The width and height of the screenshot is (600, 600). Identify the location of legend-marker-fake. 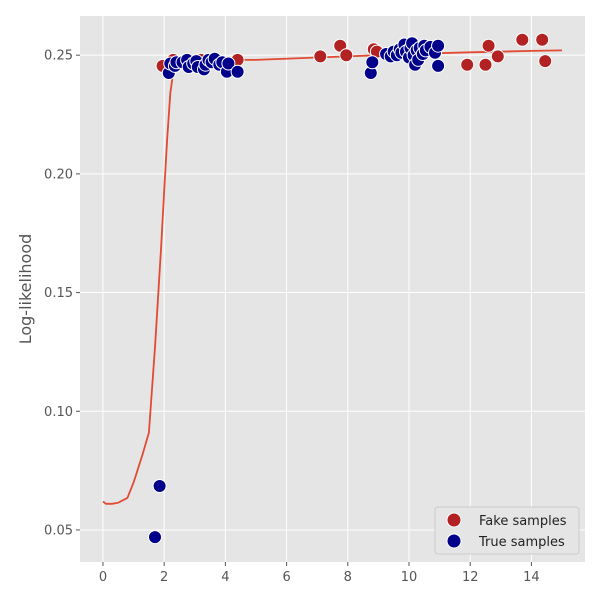
(454, 520).